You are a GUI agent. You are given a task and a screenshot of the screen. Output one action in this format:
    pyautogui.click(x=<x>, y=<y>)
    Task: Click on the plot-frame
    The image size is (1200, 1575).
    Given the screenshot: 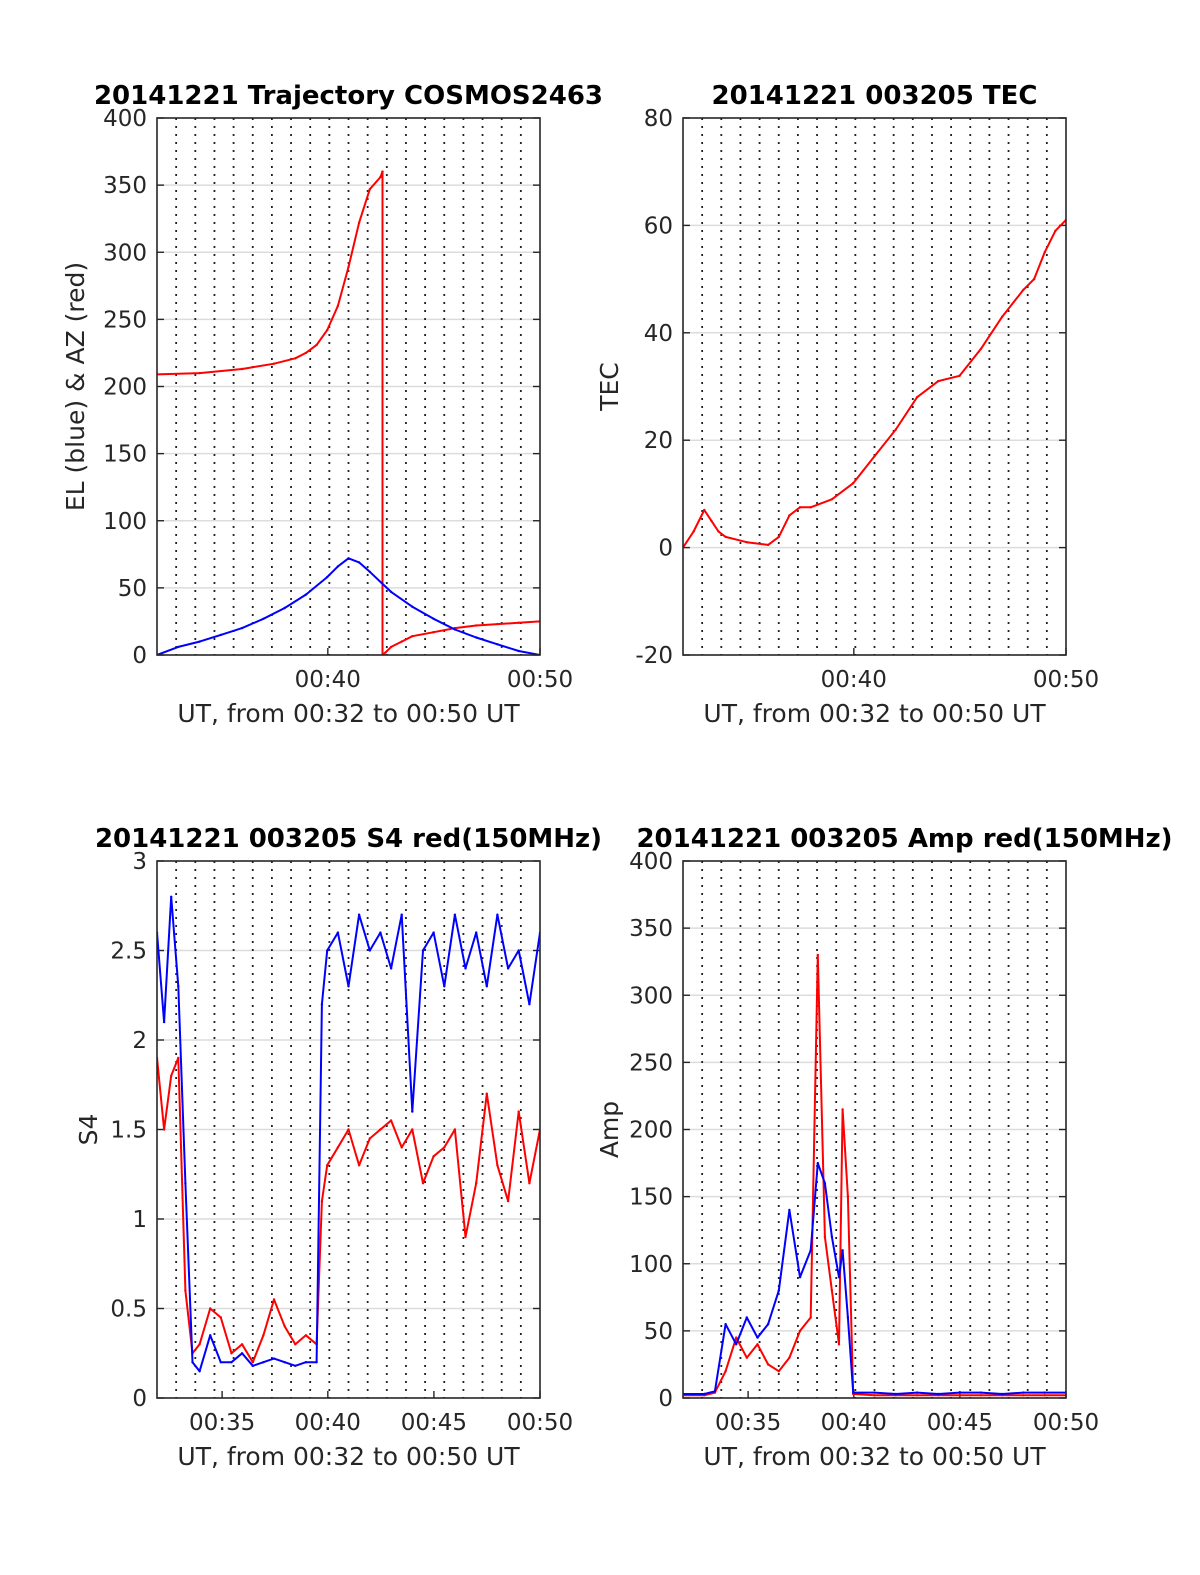 What is the action you would take?
    pyautogui.click(x=874, y=1129)
    